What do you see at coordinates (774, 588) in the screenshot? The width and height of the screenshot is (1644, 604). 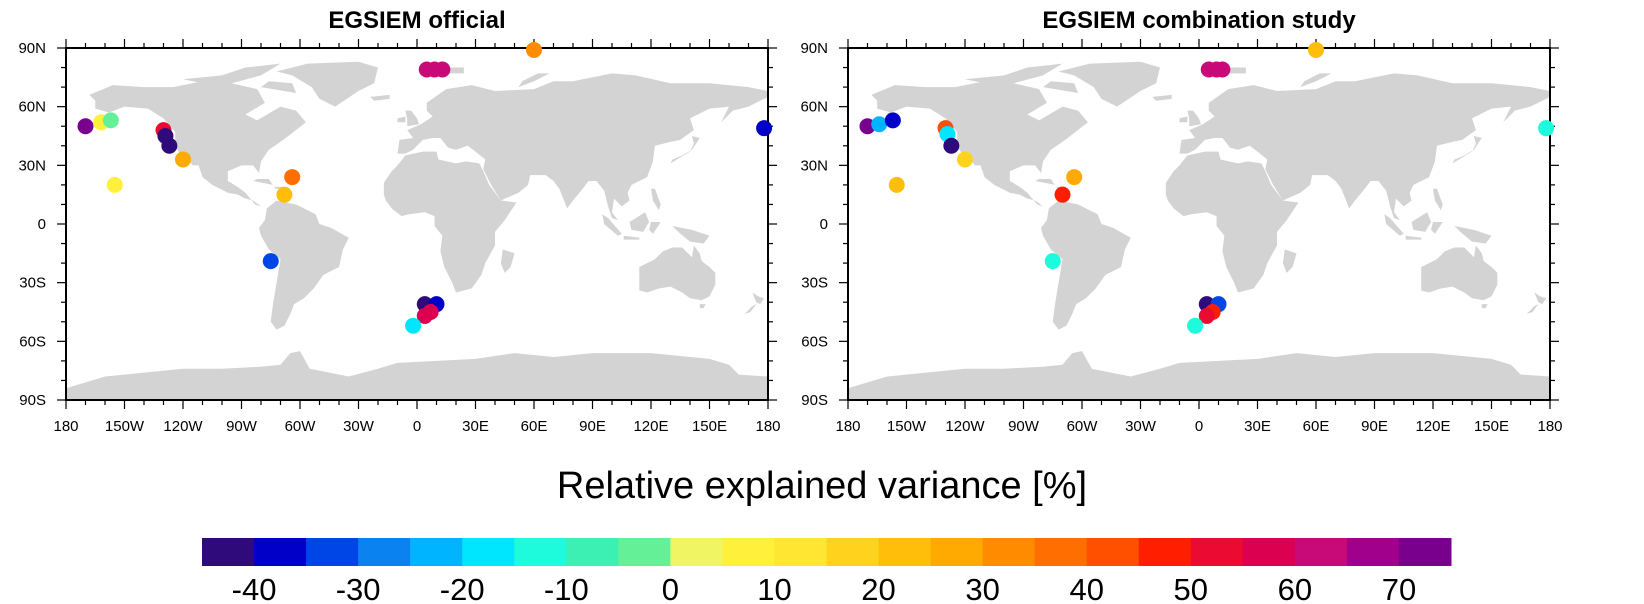 I see `colorbar-label: 10` at bounding box center [774, 588].